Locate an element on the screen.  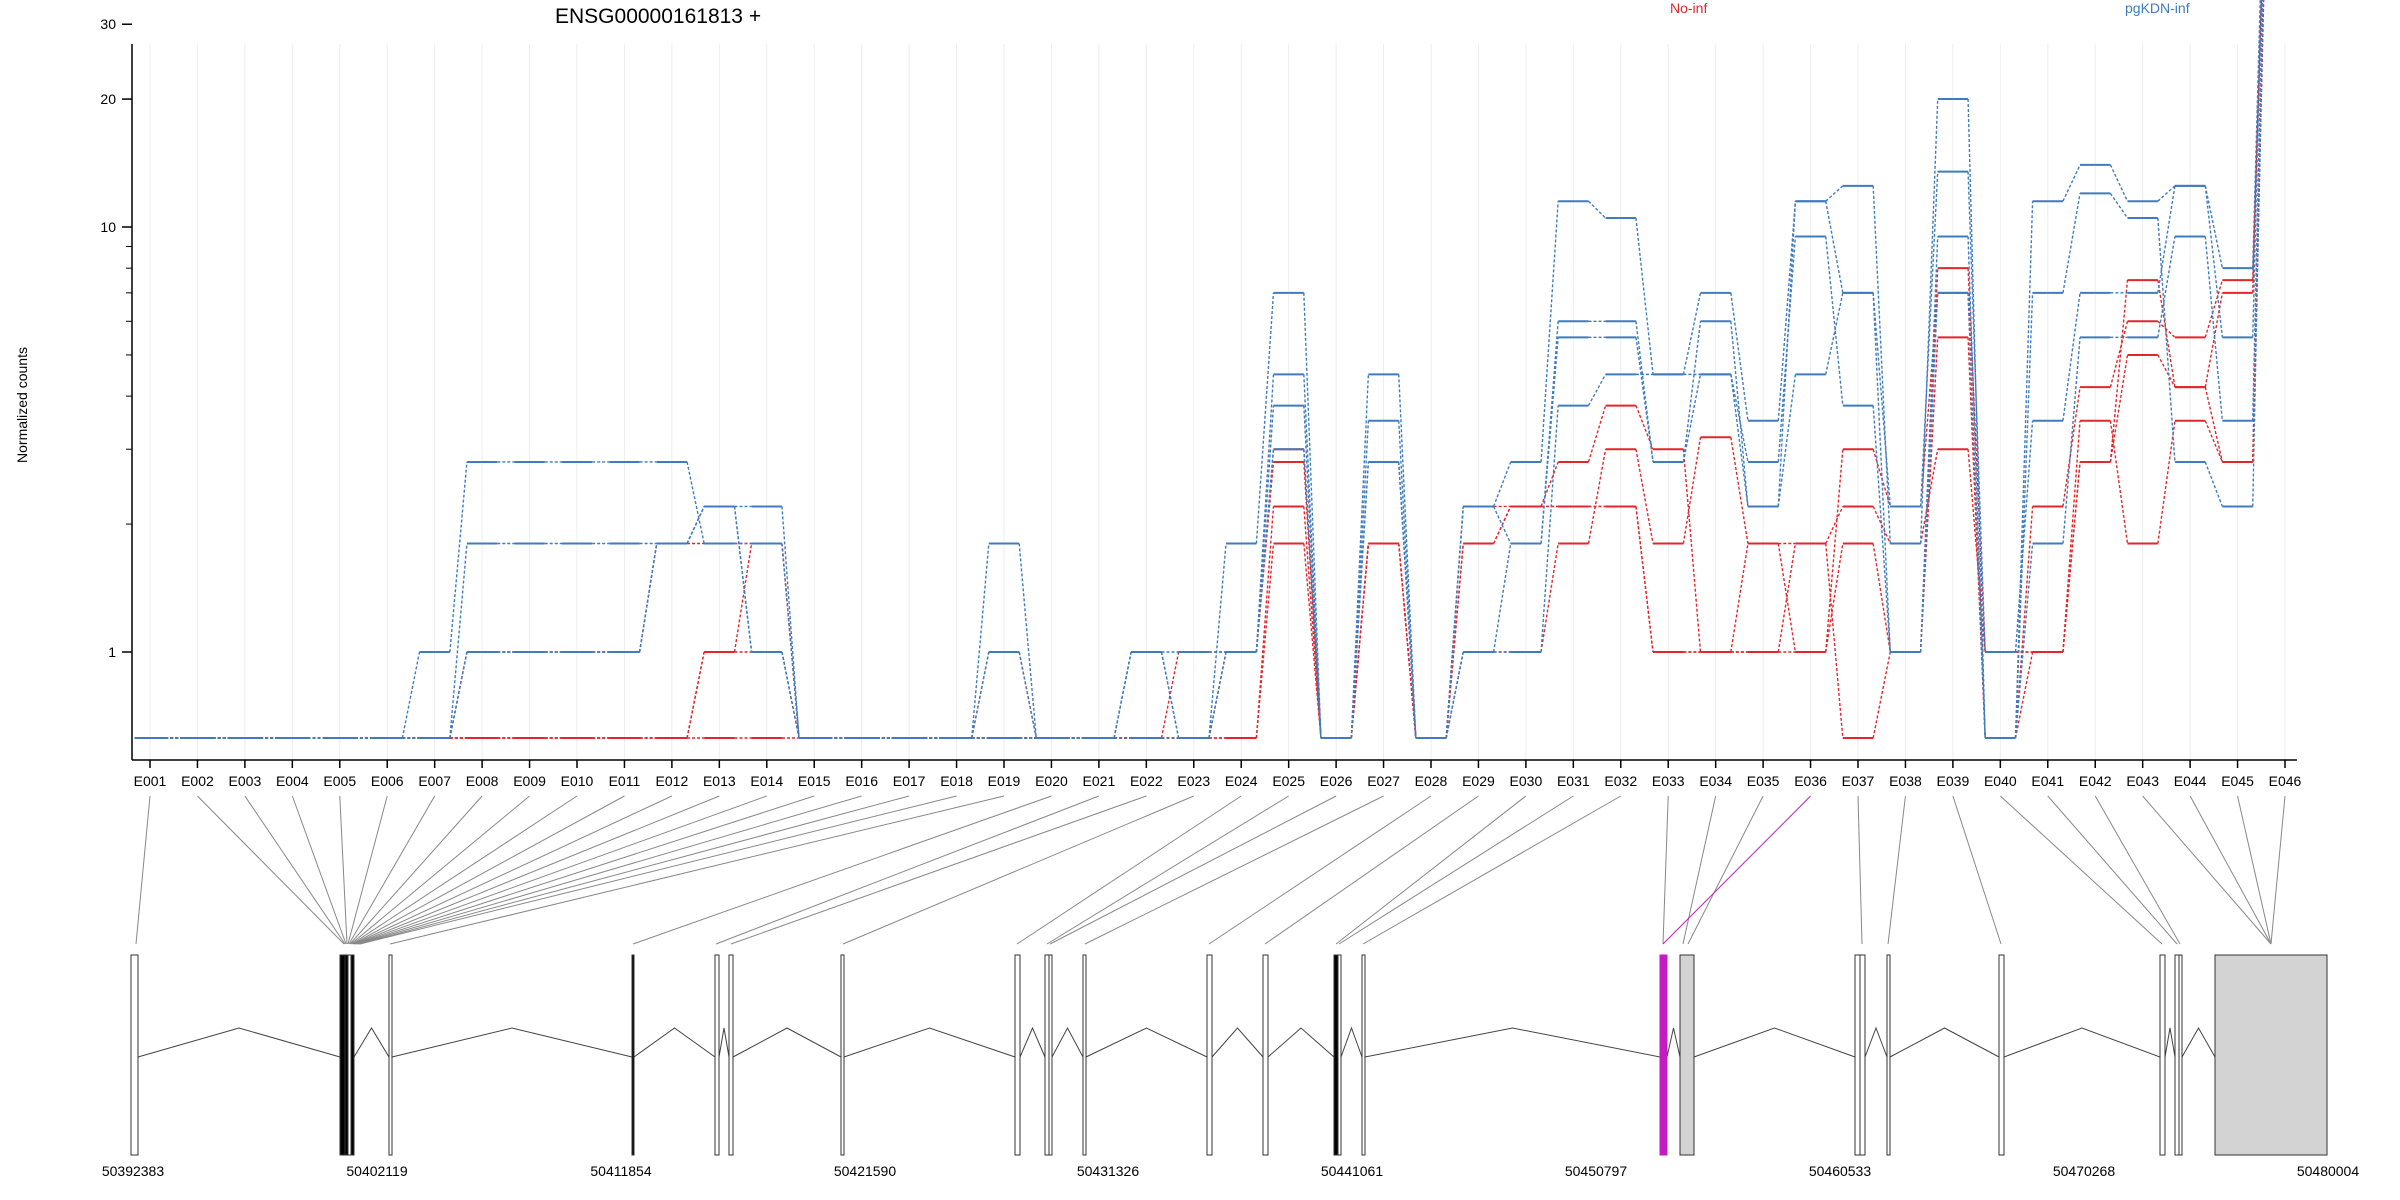
legend-entry-no-inf: No-inf is located at coordinates (1688, 8).